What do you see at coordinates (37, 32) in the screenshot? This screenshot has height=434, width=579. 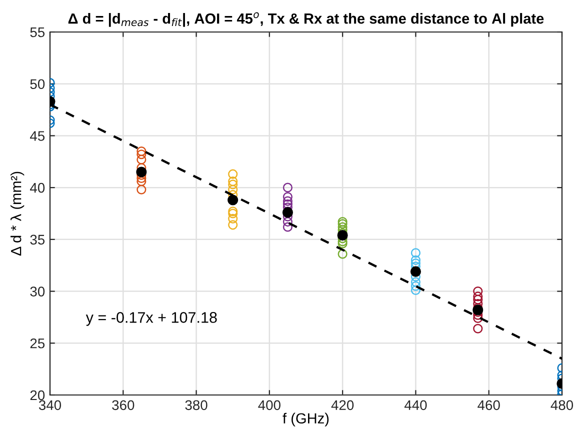 I see `y-tick-label: 55` at bounding box center [37, 32].